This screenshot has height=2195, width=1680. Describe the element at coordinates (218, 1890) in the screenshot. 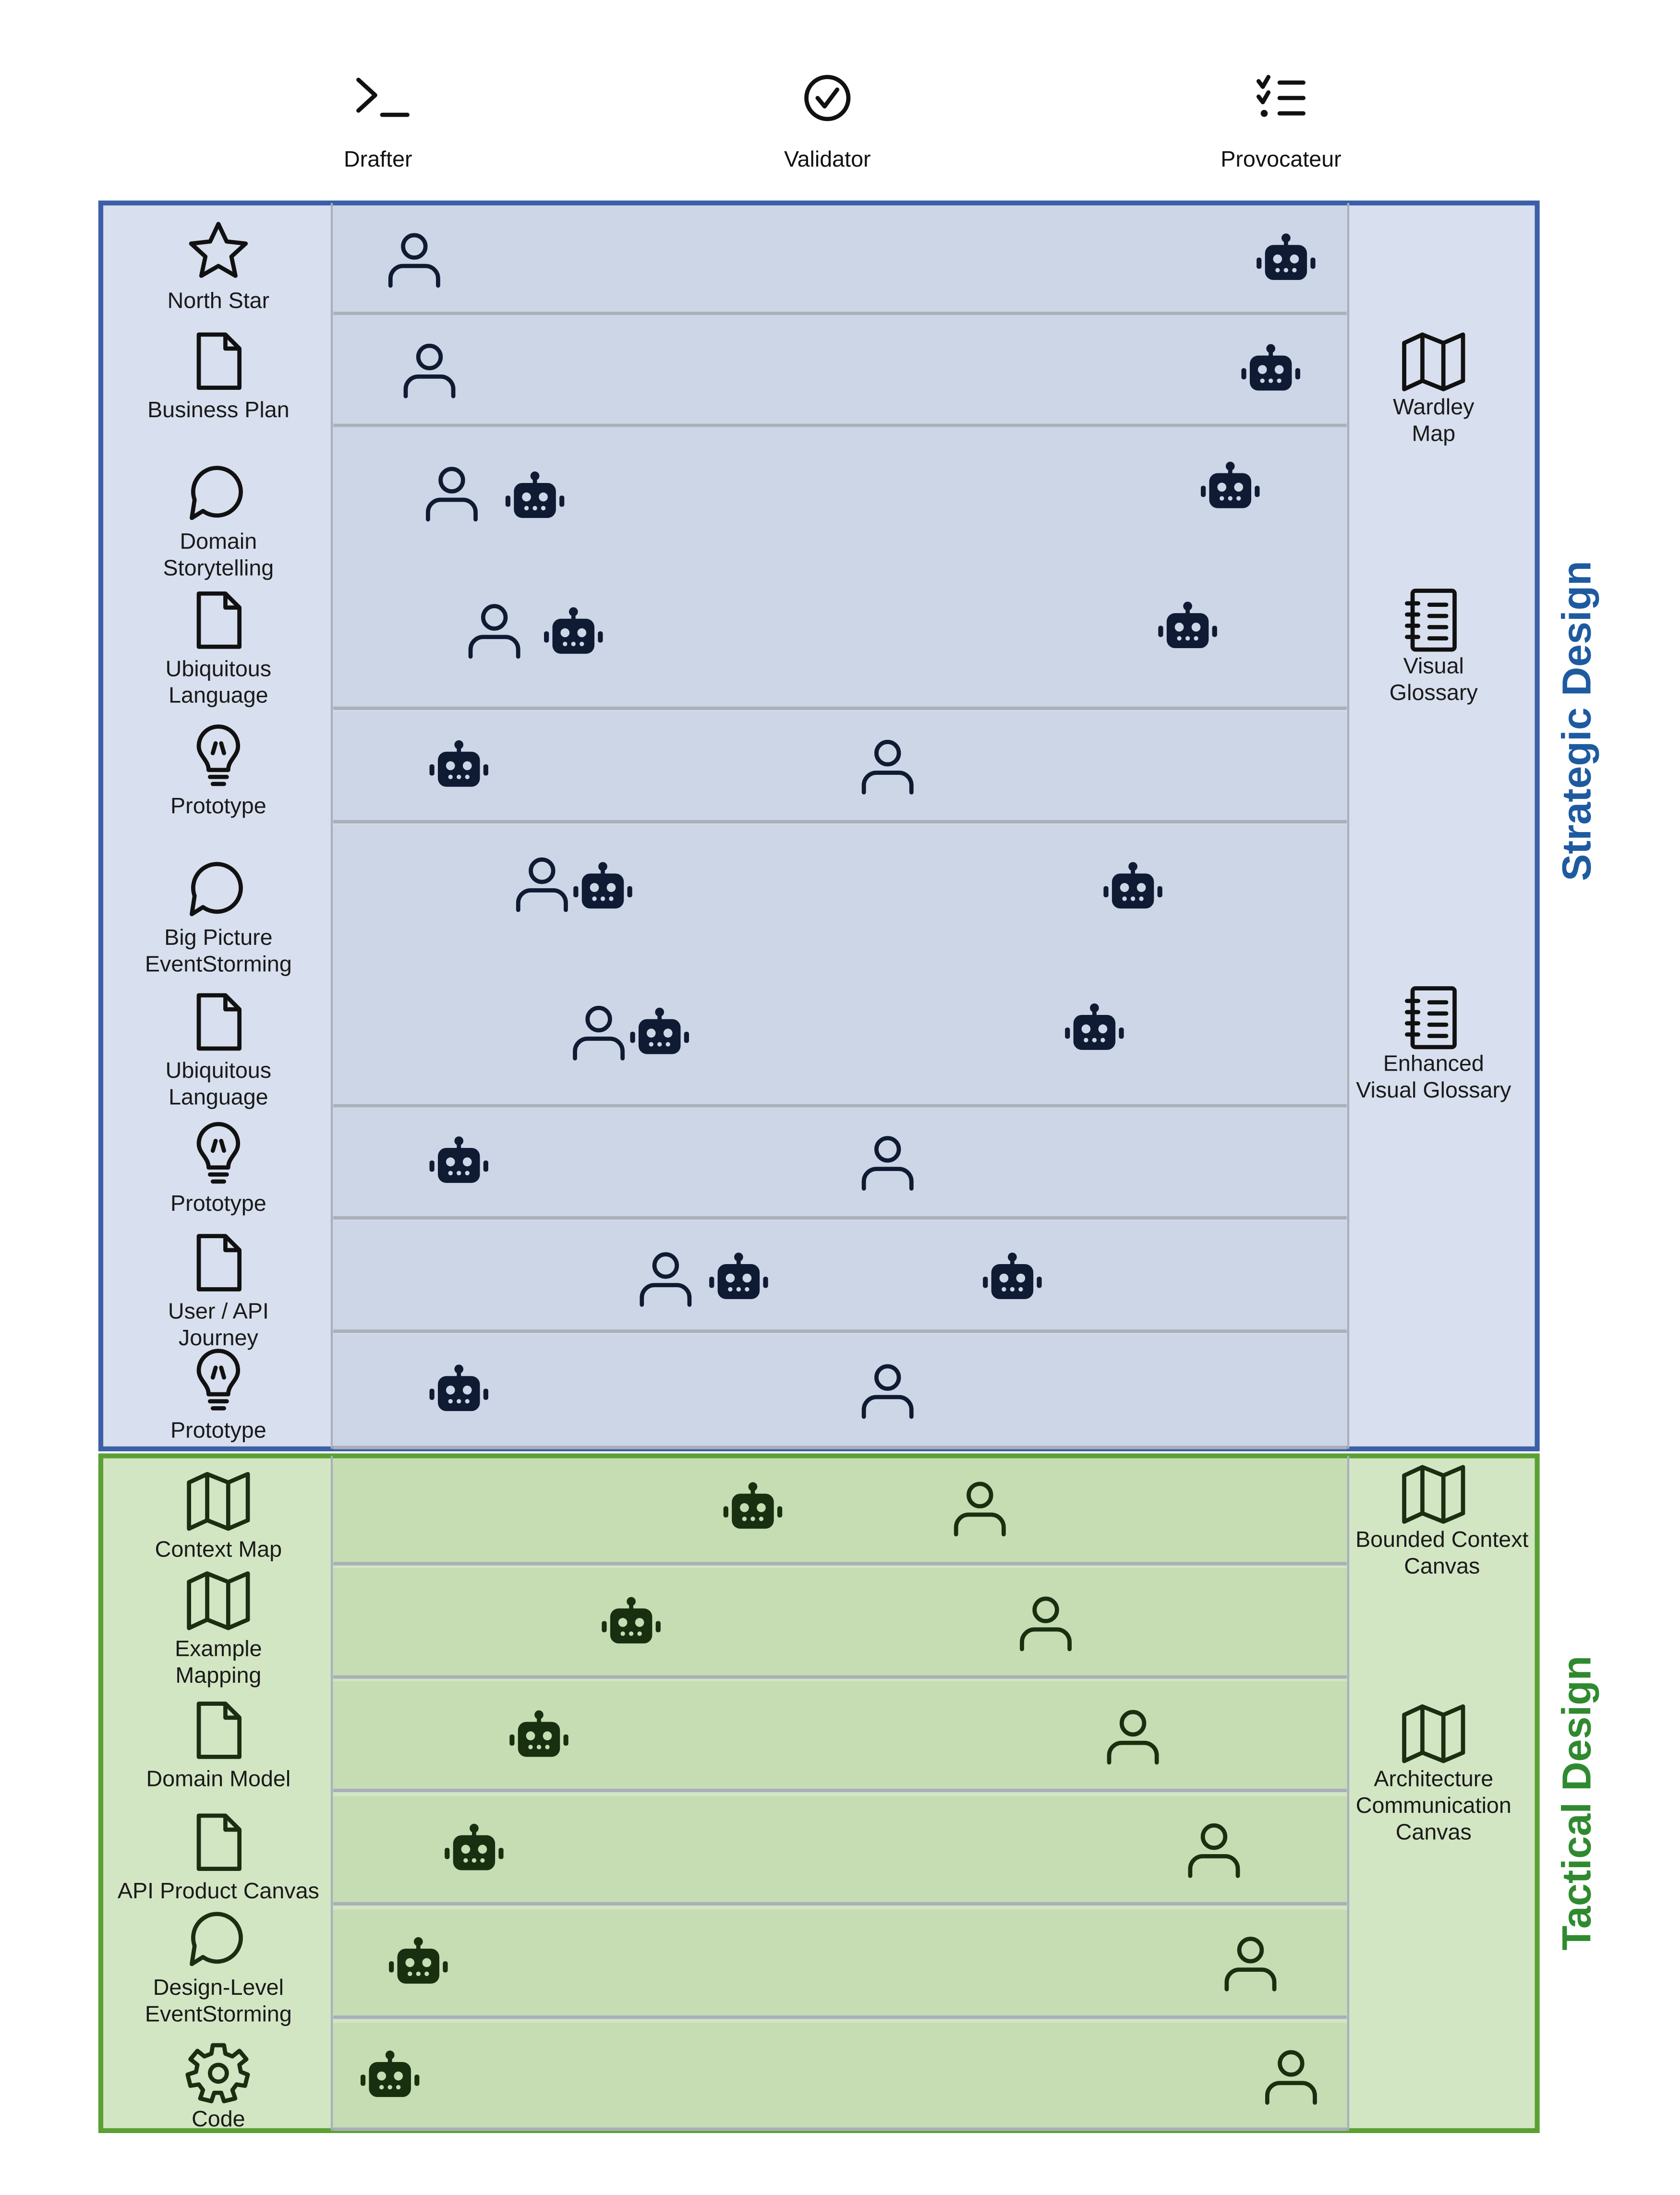

I see `left-item-label: API Product Canvas` at that location.